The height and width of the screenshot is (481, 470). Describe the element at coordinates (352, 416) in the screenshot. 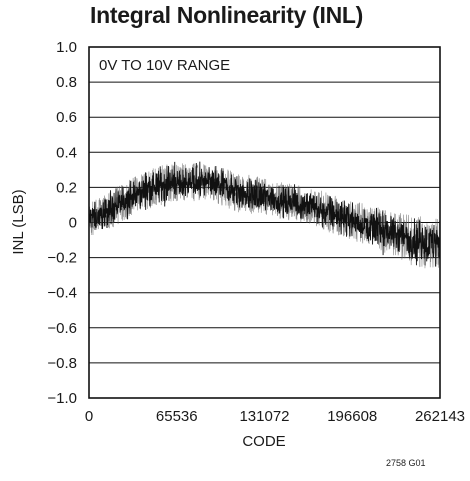

I see `x-tick-label: 196608` at that location.